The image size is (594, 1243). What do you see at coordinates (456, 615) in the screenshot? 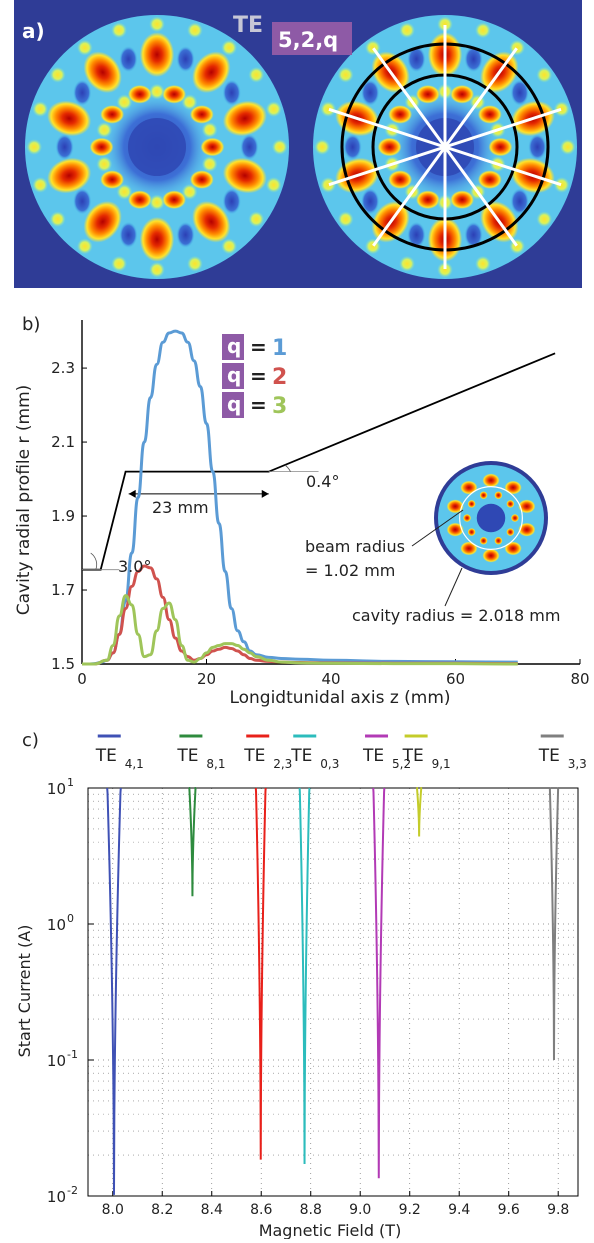
I see `cavity-radius-label: cavity radius = 2.018 mm` at bounding box center [456, 615].